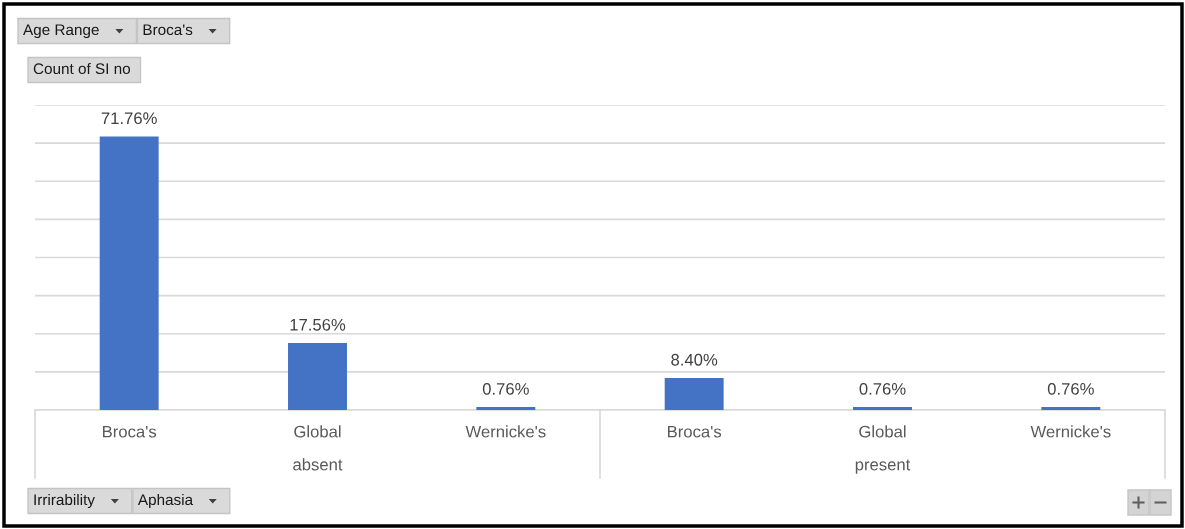 The height and width of the screenshot is (529, 1185). Describe the element at coordinates (64, 501) in the screenshot. I see `text: Irrirability` at that location.